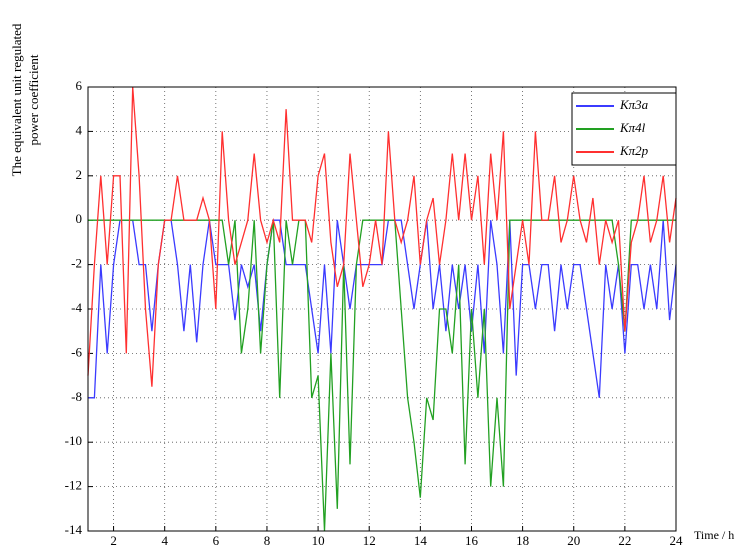 The height and width of the screenshot is (556, 740). I want to click on legend-label: Kπ2p, so click(634, 150).